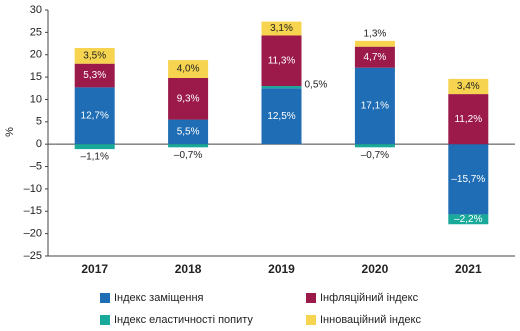 This screenshot has height=331, width=520. I want to click on value-label: 17,1%, so click(375, 106).